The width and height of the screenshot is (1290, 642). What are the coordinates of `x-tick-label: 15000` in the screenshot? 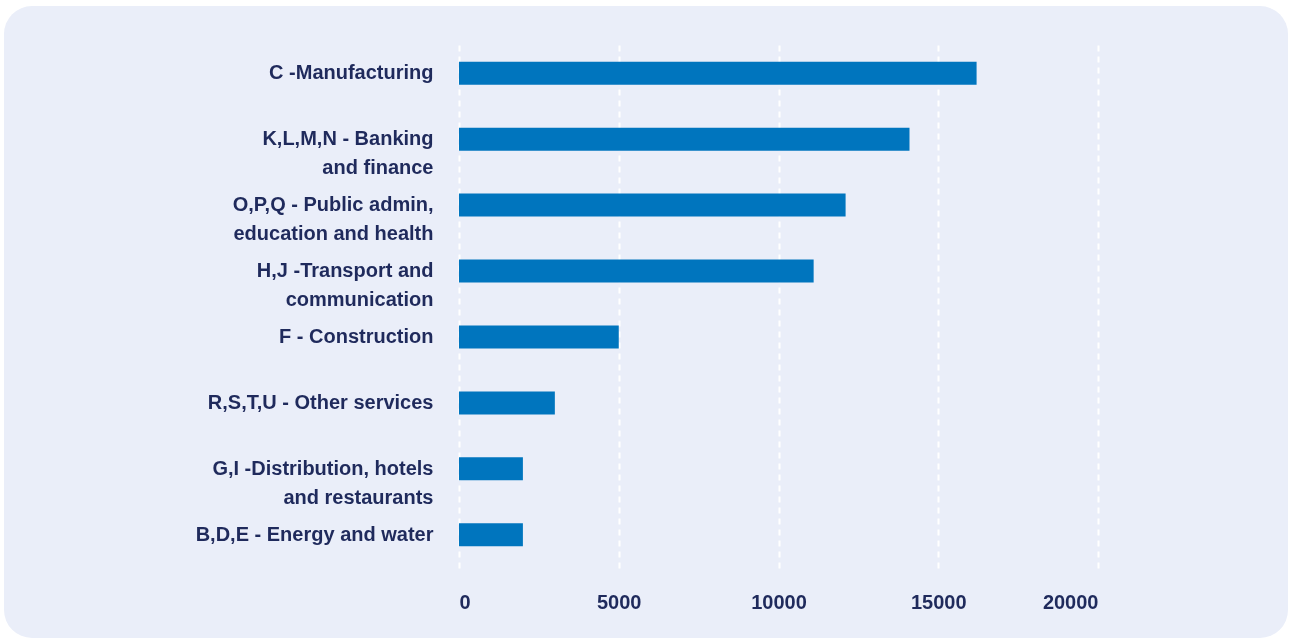 It's located at (938, 601).